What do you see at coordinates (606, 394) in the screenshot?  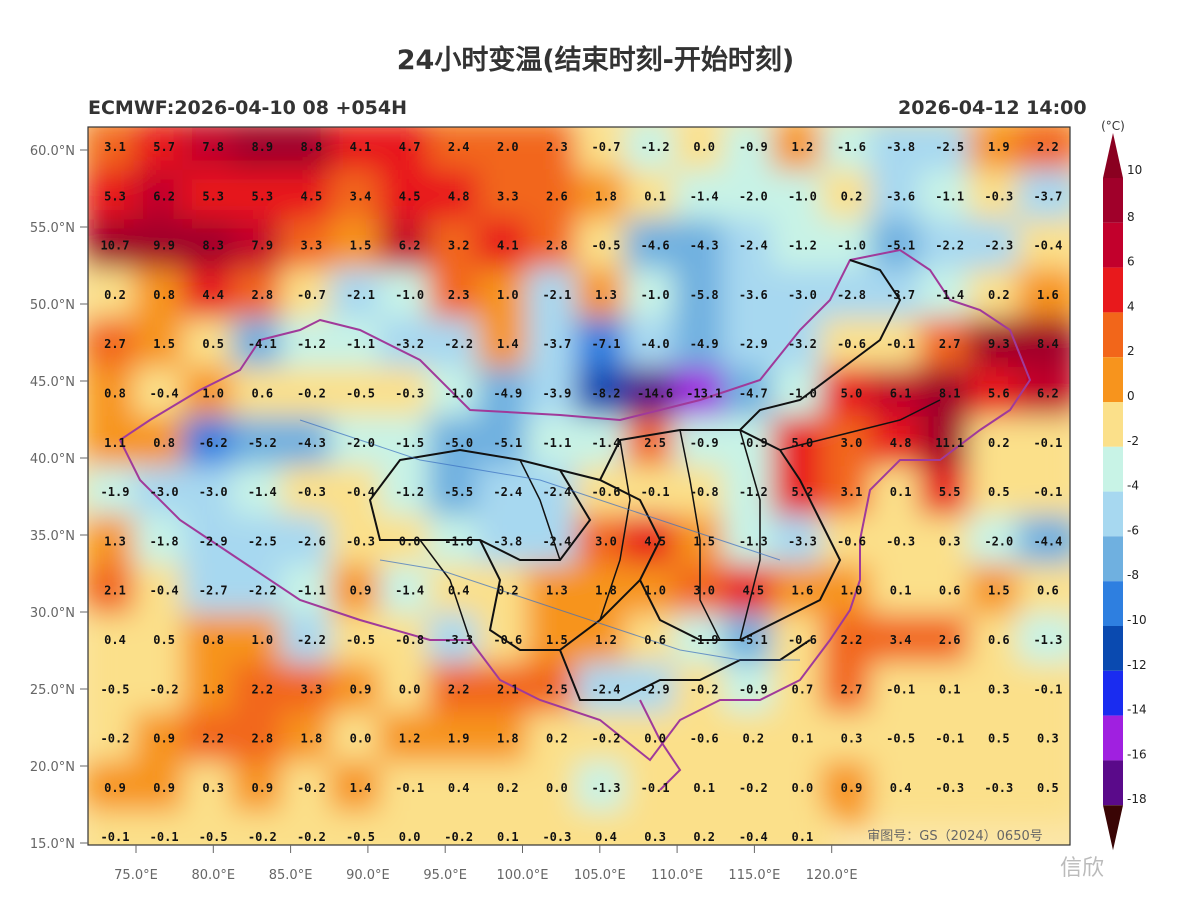 I see `grid-value-label: -8.2` at bounding box center [606, 394].